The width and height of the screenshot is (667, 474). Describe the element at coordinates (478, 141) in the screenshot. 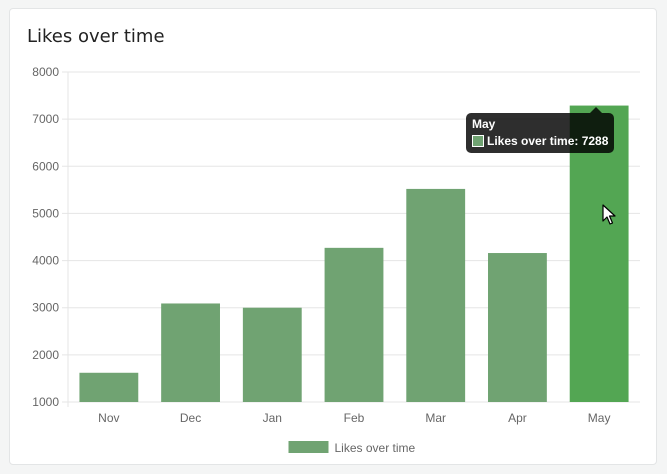

I see `tooltip-color-swatch` at that location.